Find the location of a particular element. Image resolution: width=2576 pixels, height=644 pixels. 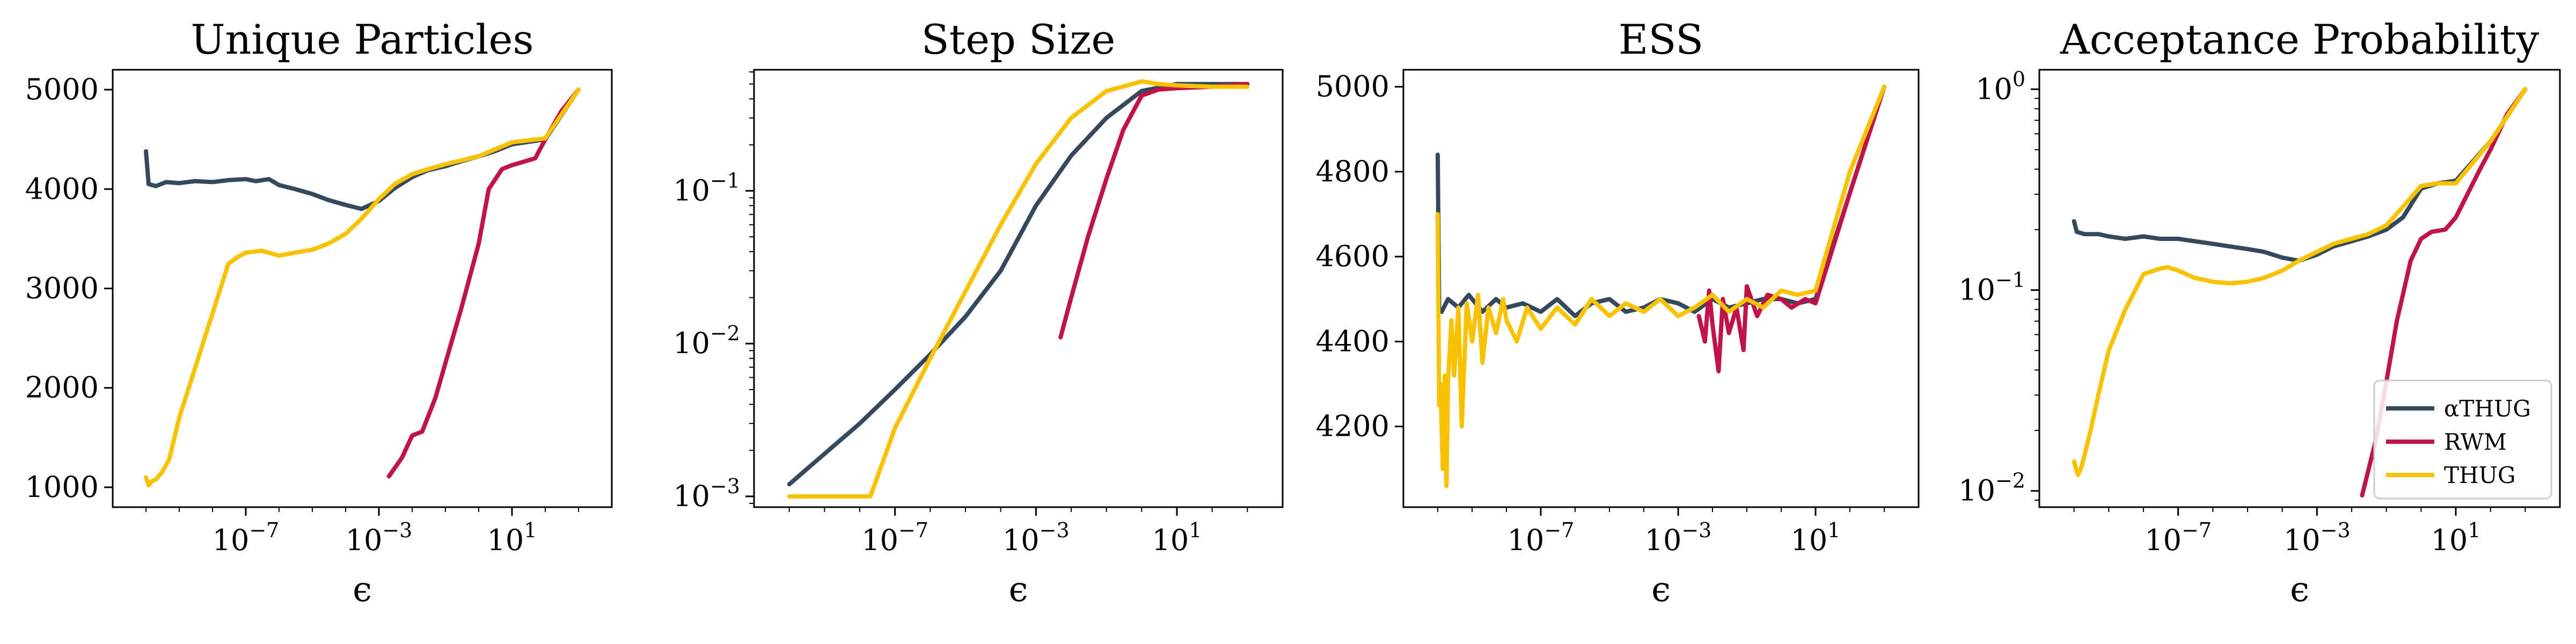

chart-title: ESS is located at coordinates (1661, 39).